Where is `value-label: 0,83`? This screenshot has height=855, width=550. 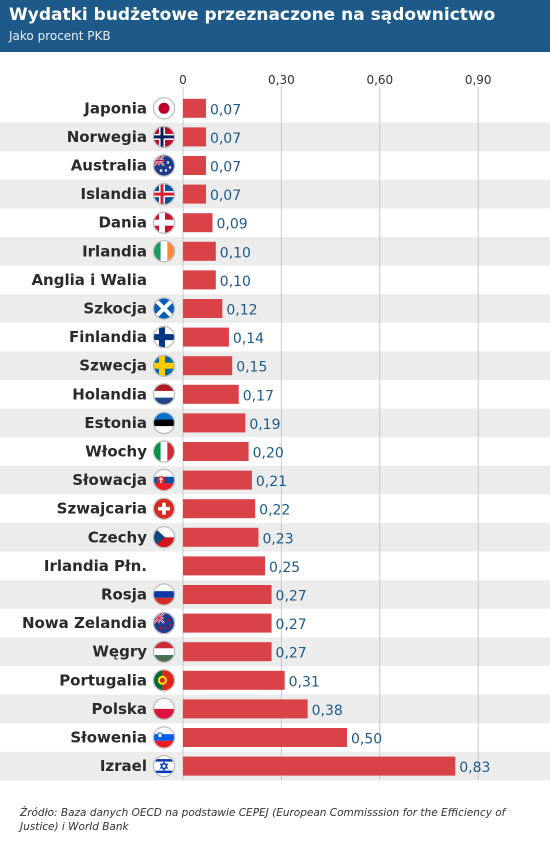
value-label: 0,83 is located at coordinates (474, 768).